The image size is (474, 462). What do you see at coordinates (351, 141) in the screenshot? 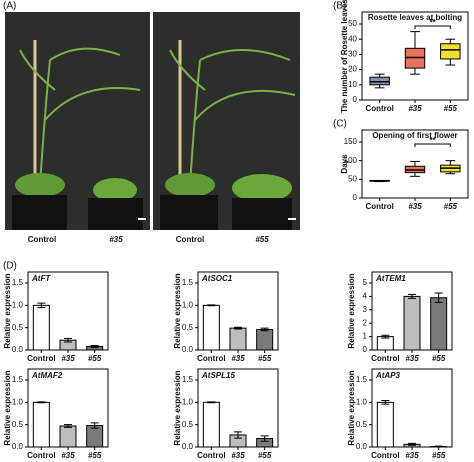
I see `y-tick-label: 150` at bounding box center [351, 141].